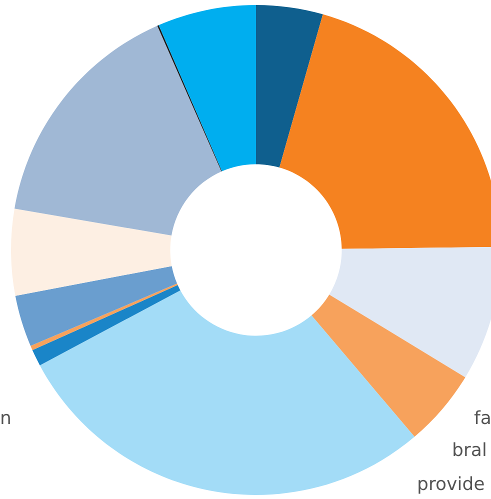  I want to click on text: bral, so click(470, 449).